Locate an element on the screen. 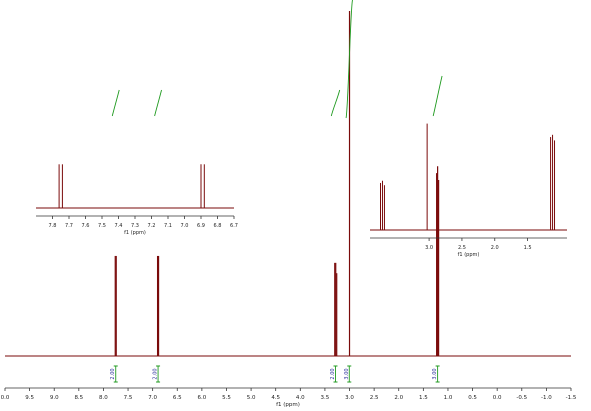 The height and width of the screenshot is (411, 591). x-tick-label: 6.9 is located at coordinates (201, 226).